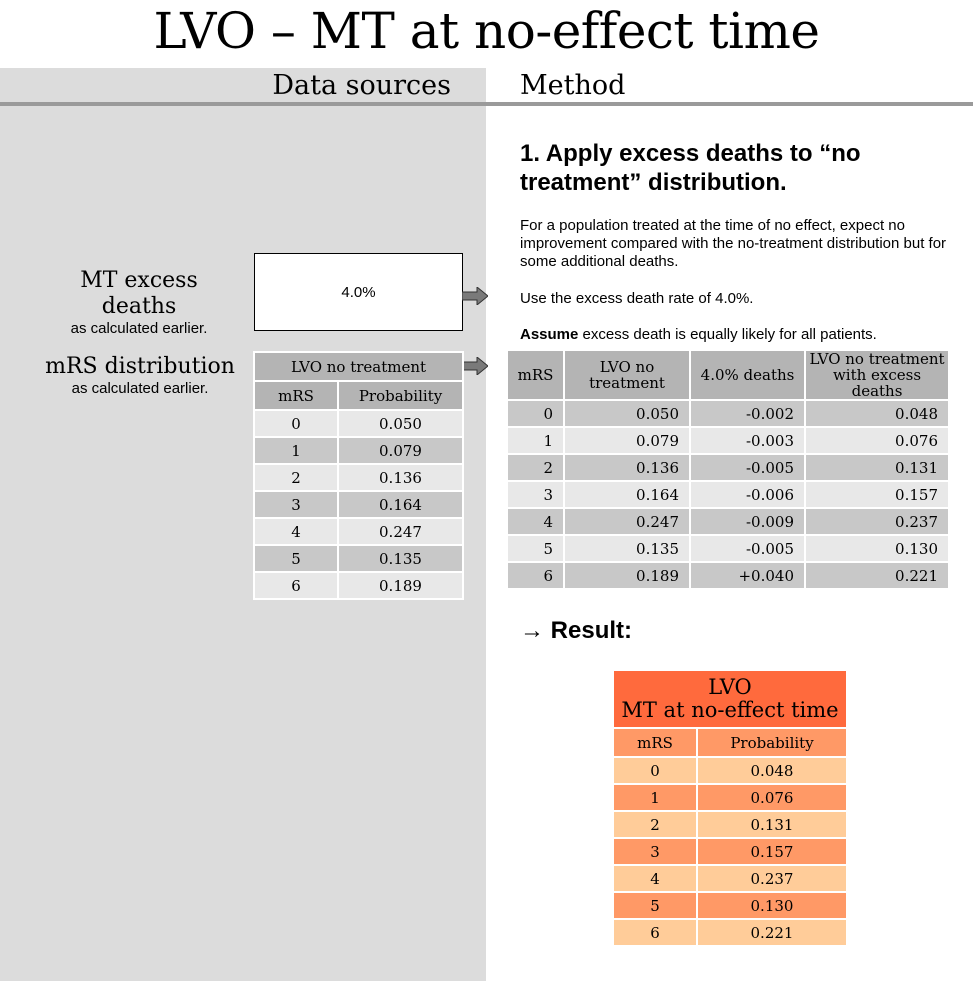  I want to click on table-row: 2 0.136, so click(358, 477).